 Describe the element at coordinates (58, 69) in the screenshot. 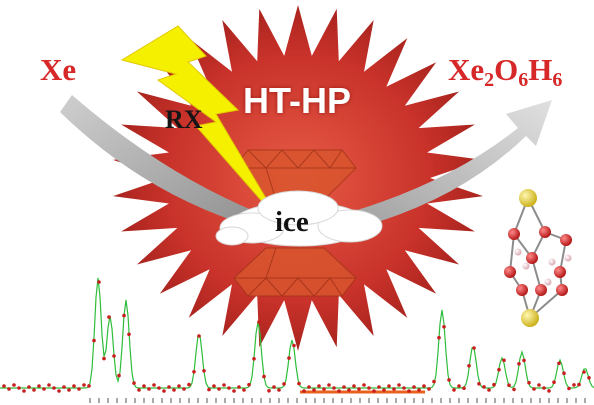

I see `reactant-label: Xe` at that location.